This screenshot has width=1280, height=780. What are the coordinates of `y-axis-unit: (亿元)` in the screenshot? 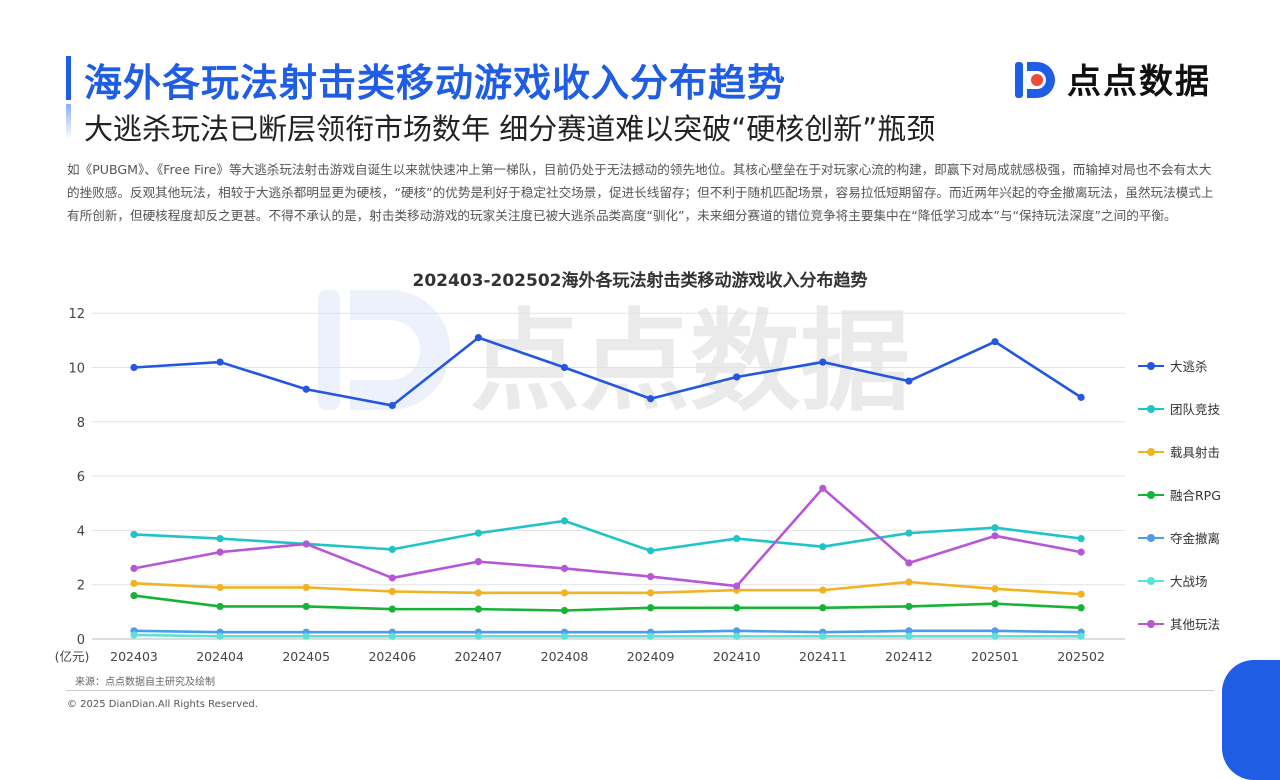 It's located at (72, 656).